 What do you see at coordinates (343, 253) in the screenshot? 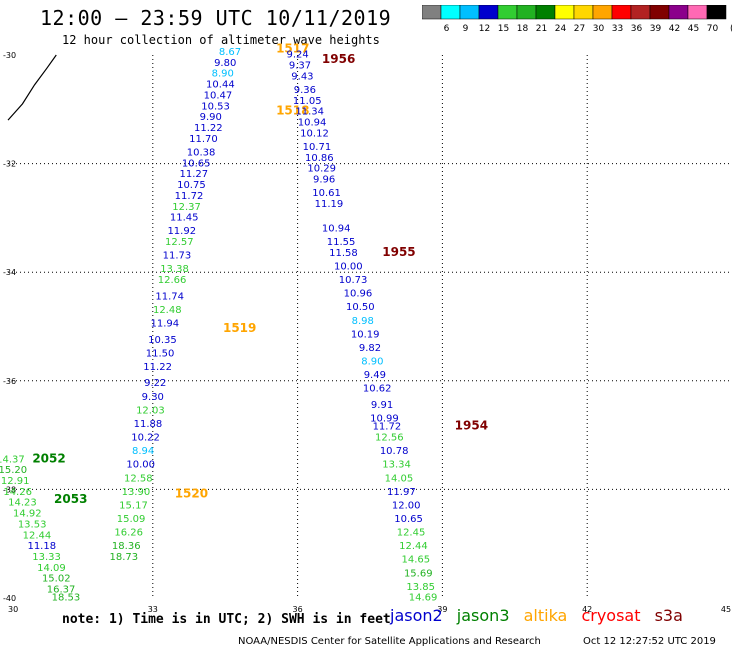
I see `wave-height-value: 11.58` at bounding box center [343, 253].